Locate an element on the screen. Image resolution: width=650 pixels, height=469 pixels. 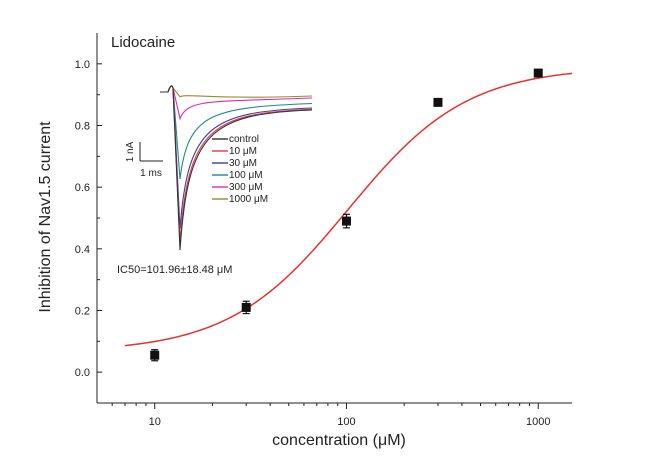
legend-label: control is located at coordinates (244, 139).